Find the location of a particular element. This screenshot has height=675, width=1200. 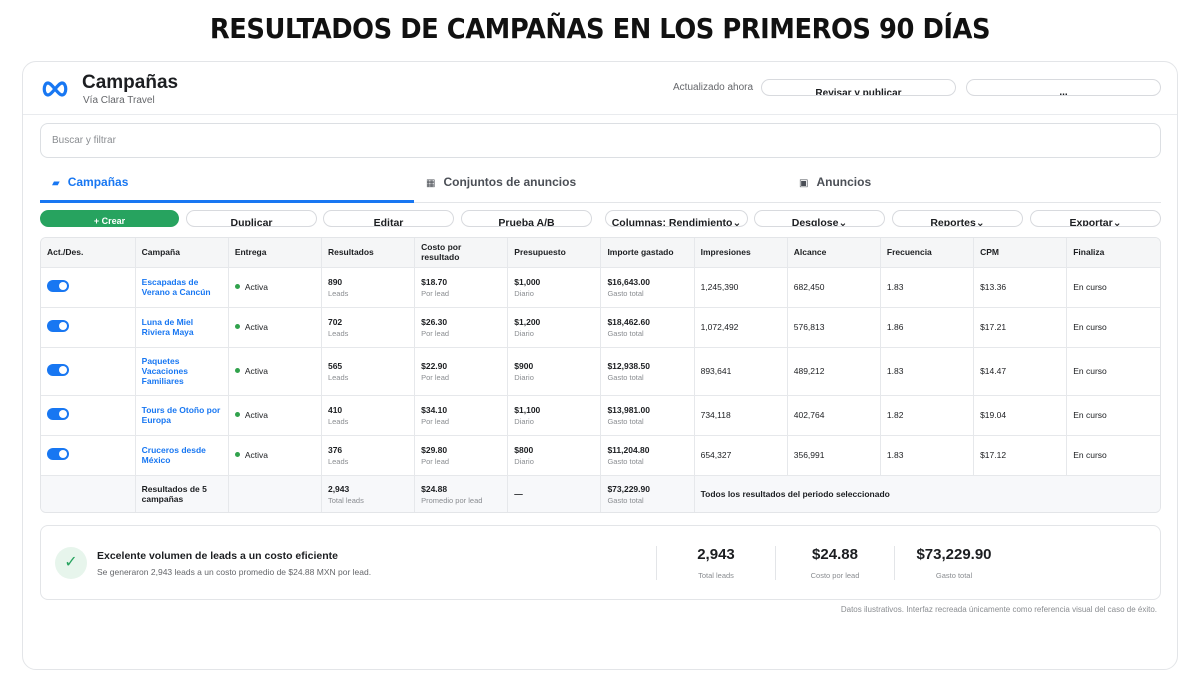

impressions-cell: 654,327 is located at coordinates (741, 455).